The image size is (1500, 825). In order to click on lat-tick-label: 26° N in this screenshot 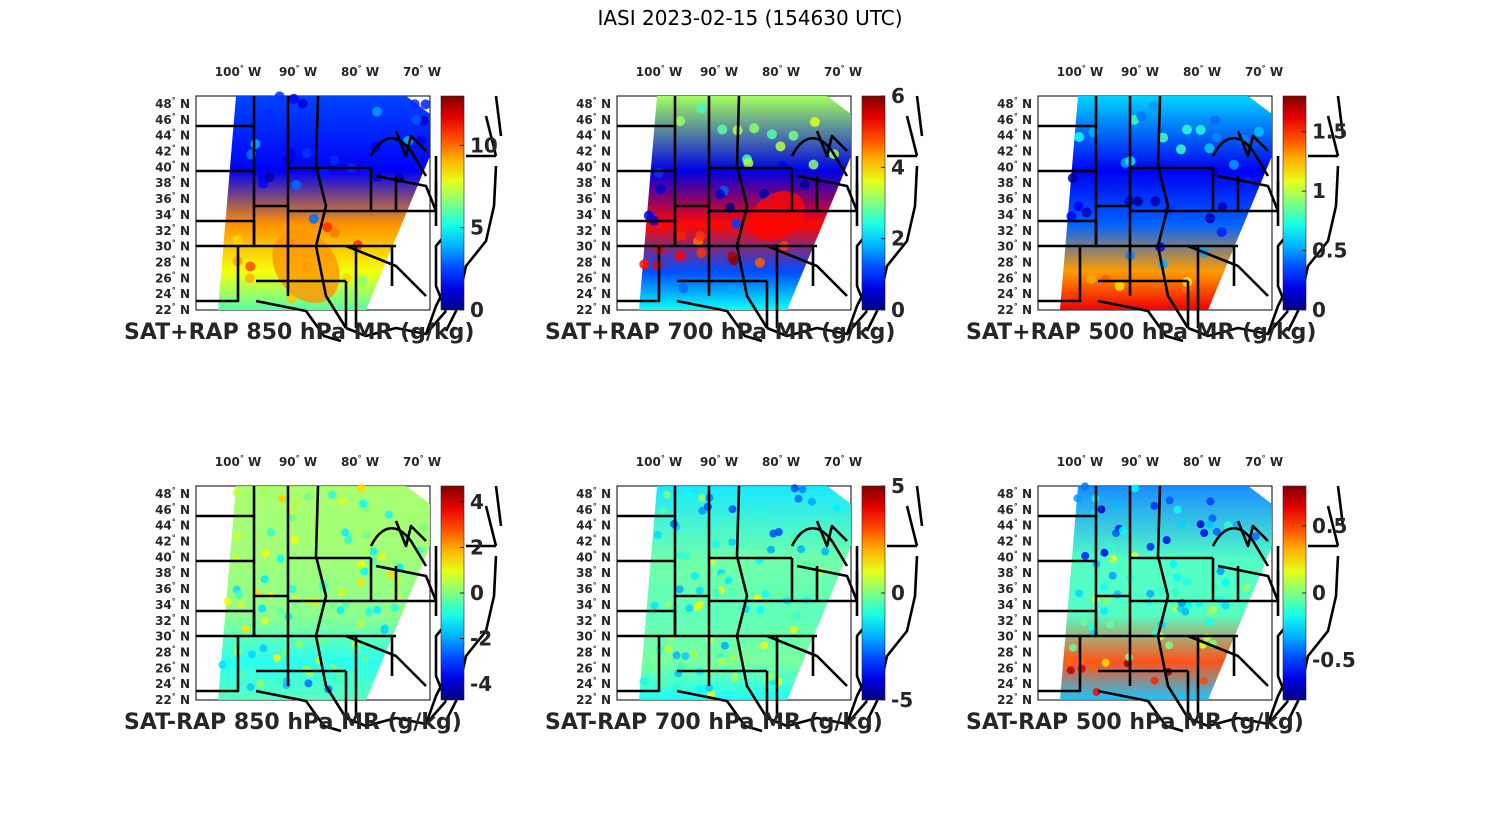, I will do `click(593, 277)`.